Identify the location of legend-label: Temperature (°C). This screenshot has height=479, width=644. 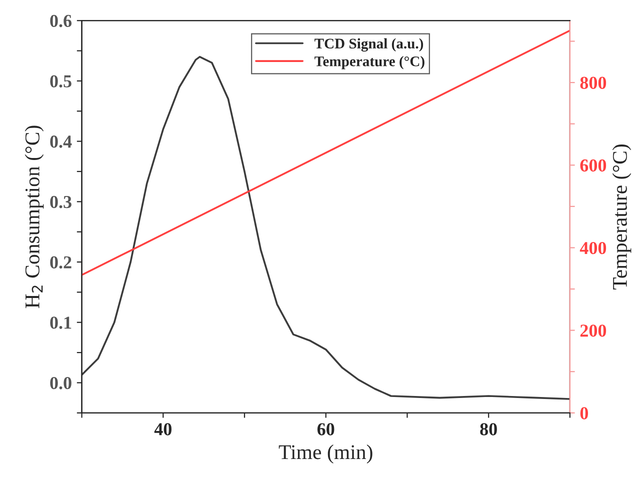
(369, 63).